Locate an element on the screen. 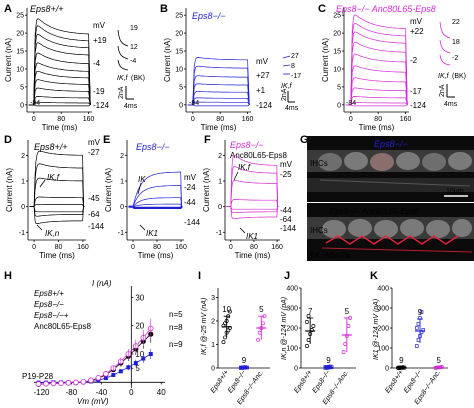  a-inset-bk: (BK) is located at coordinates (138, 78).